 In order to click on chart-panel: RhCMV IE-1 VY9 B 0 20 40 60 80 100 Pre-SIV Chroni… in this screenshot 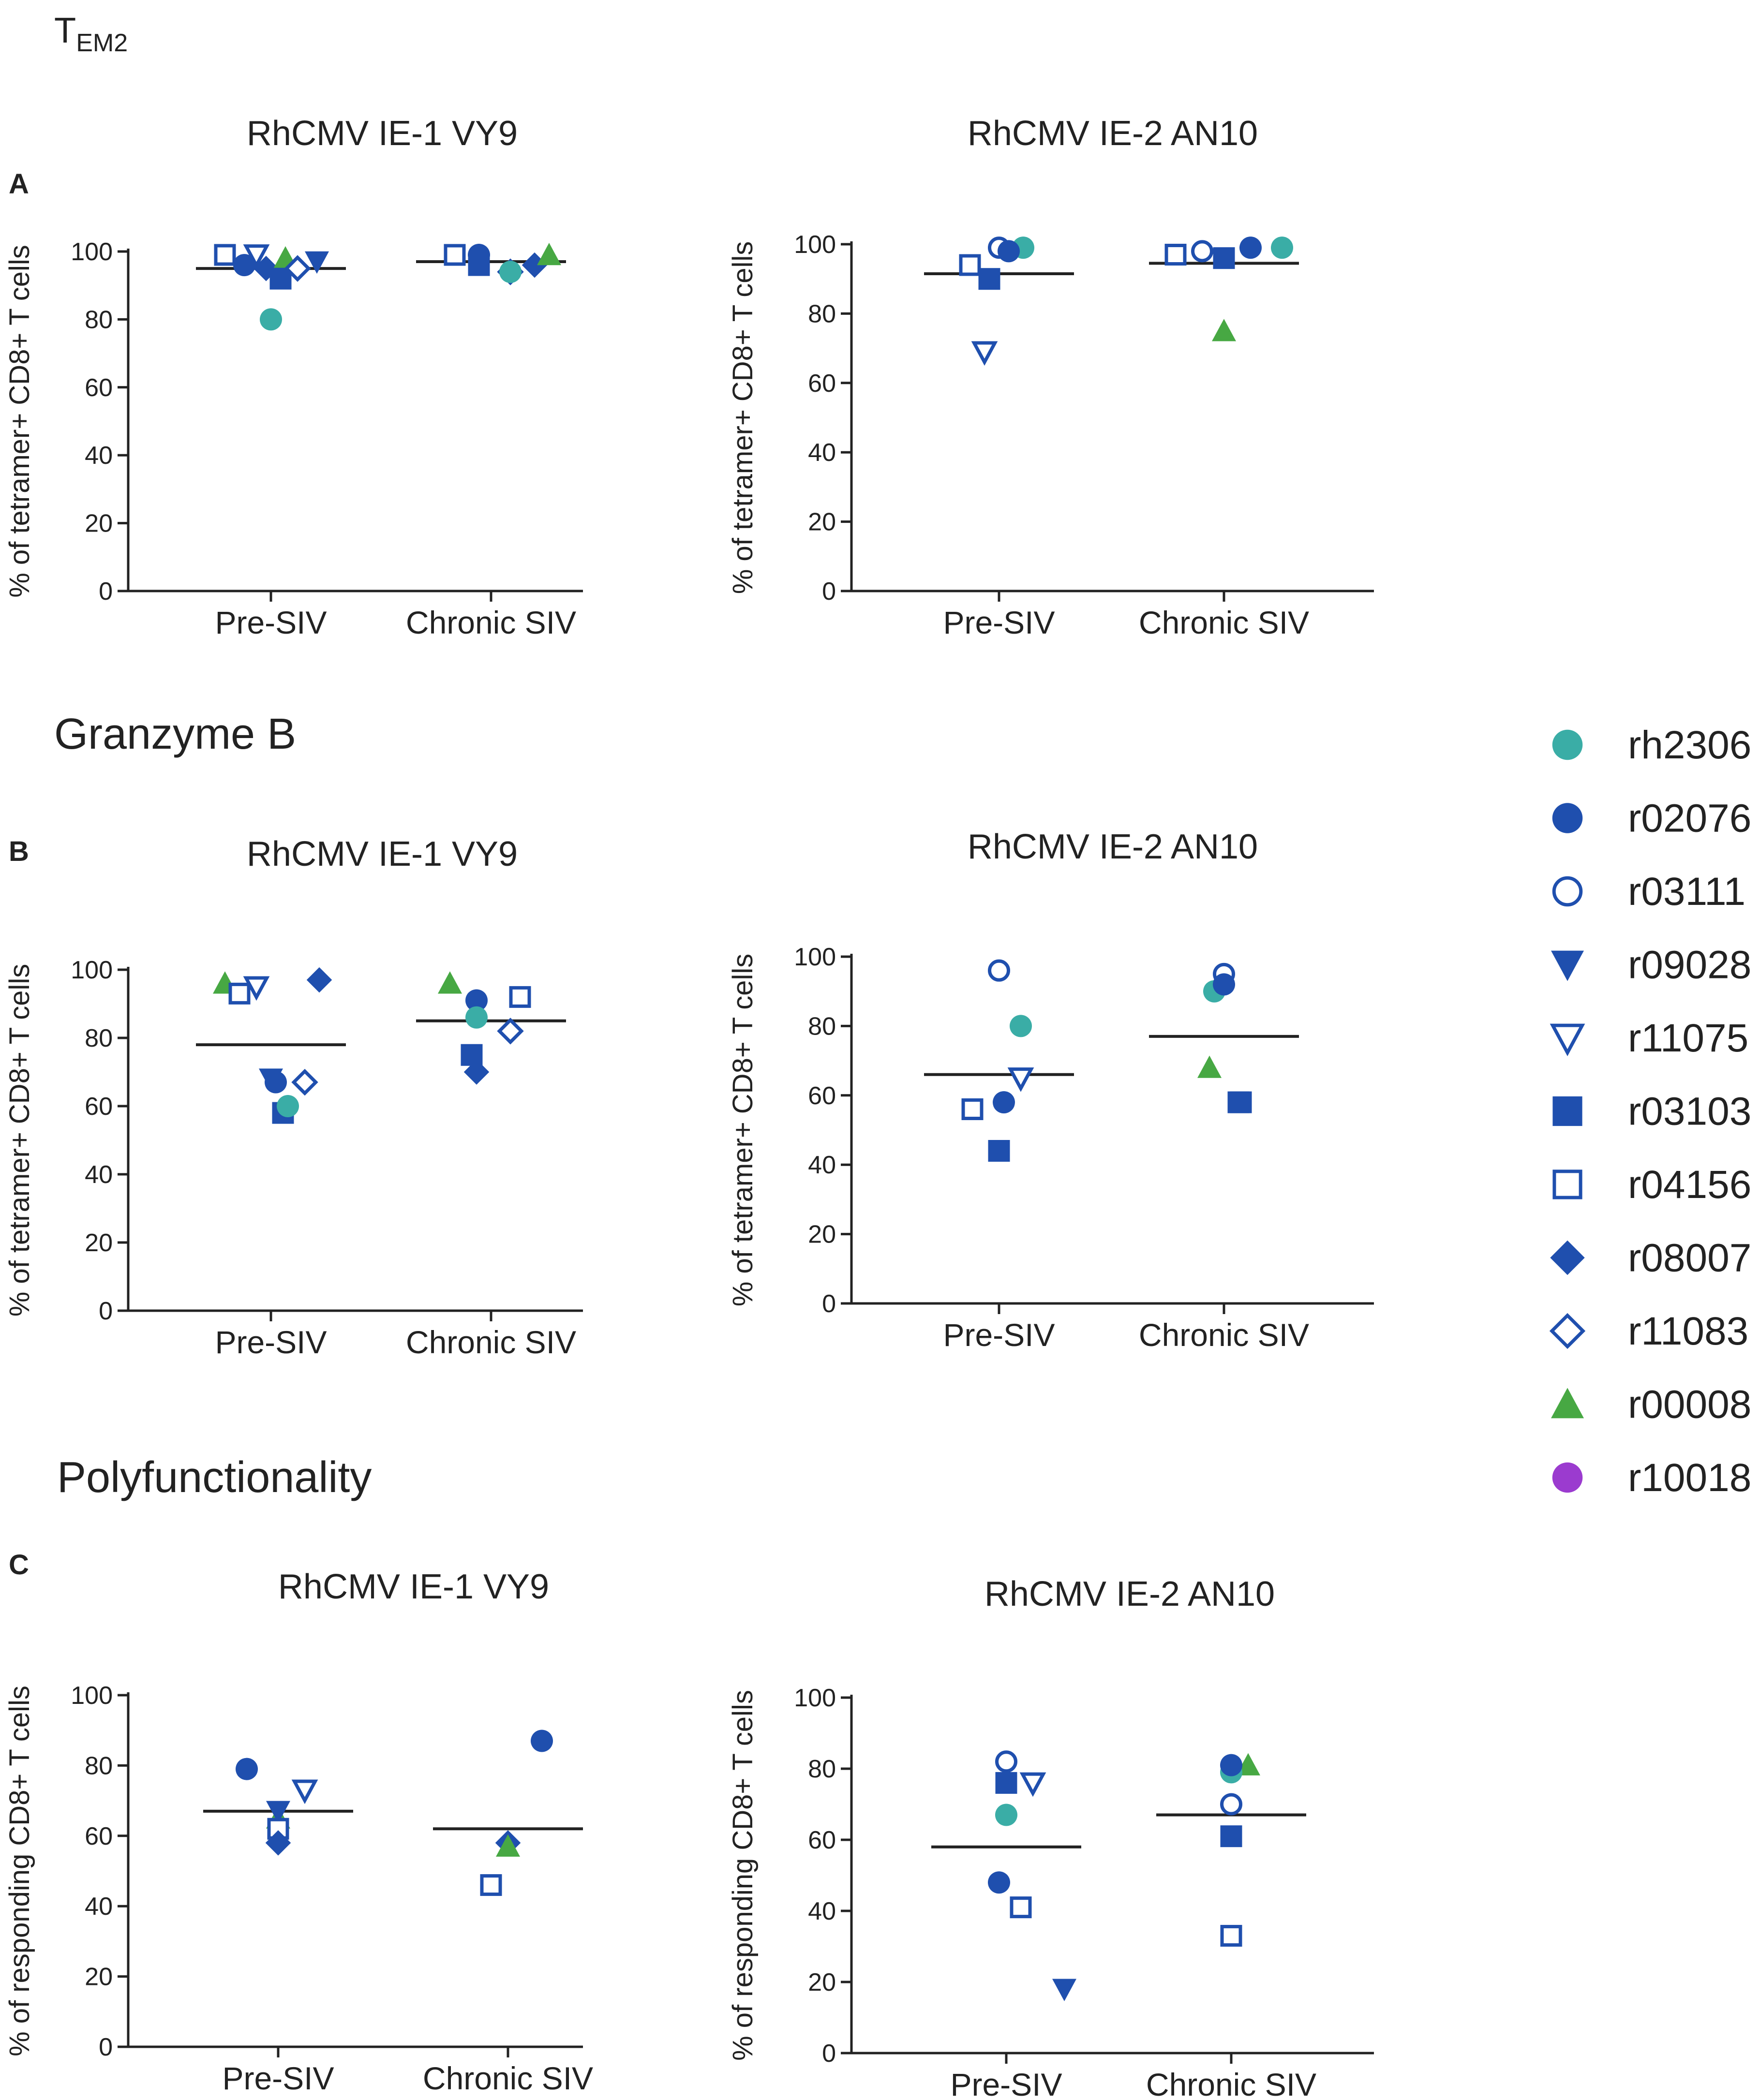, I will do `click(293, 1097)`.